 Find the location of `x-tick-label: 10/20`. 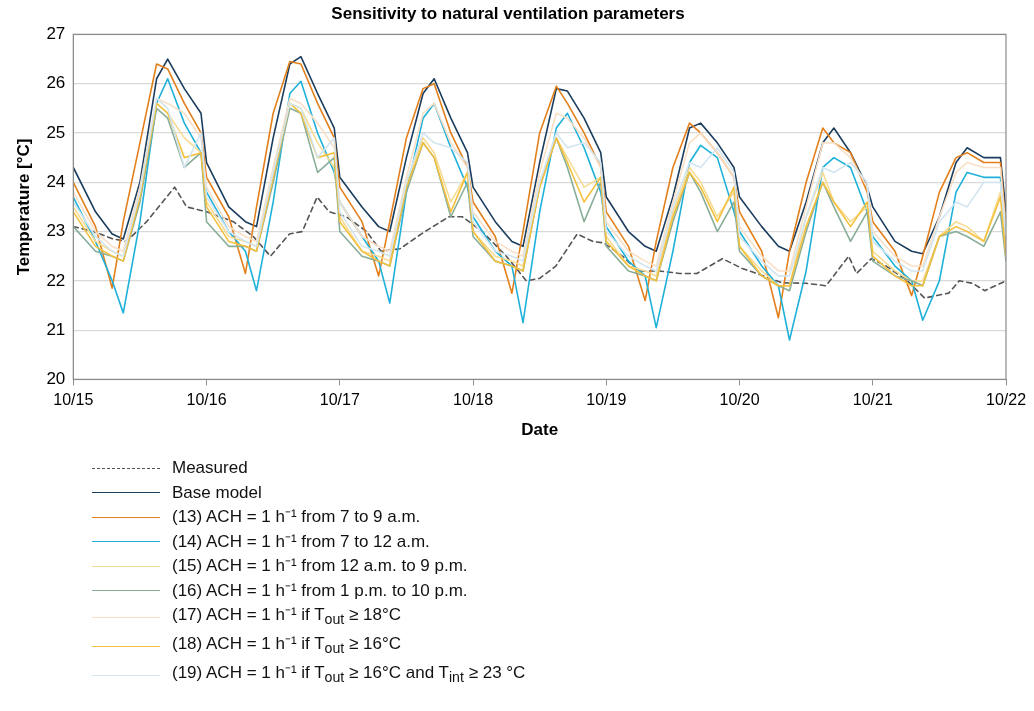

x-tick-label: 10/20 is located at coordinates (739, 400).